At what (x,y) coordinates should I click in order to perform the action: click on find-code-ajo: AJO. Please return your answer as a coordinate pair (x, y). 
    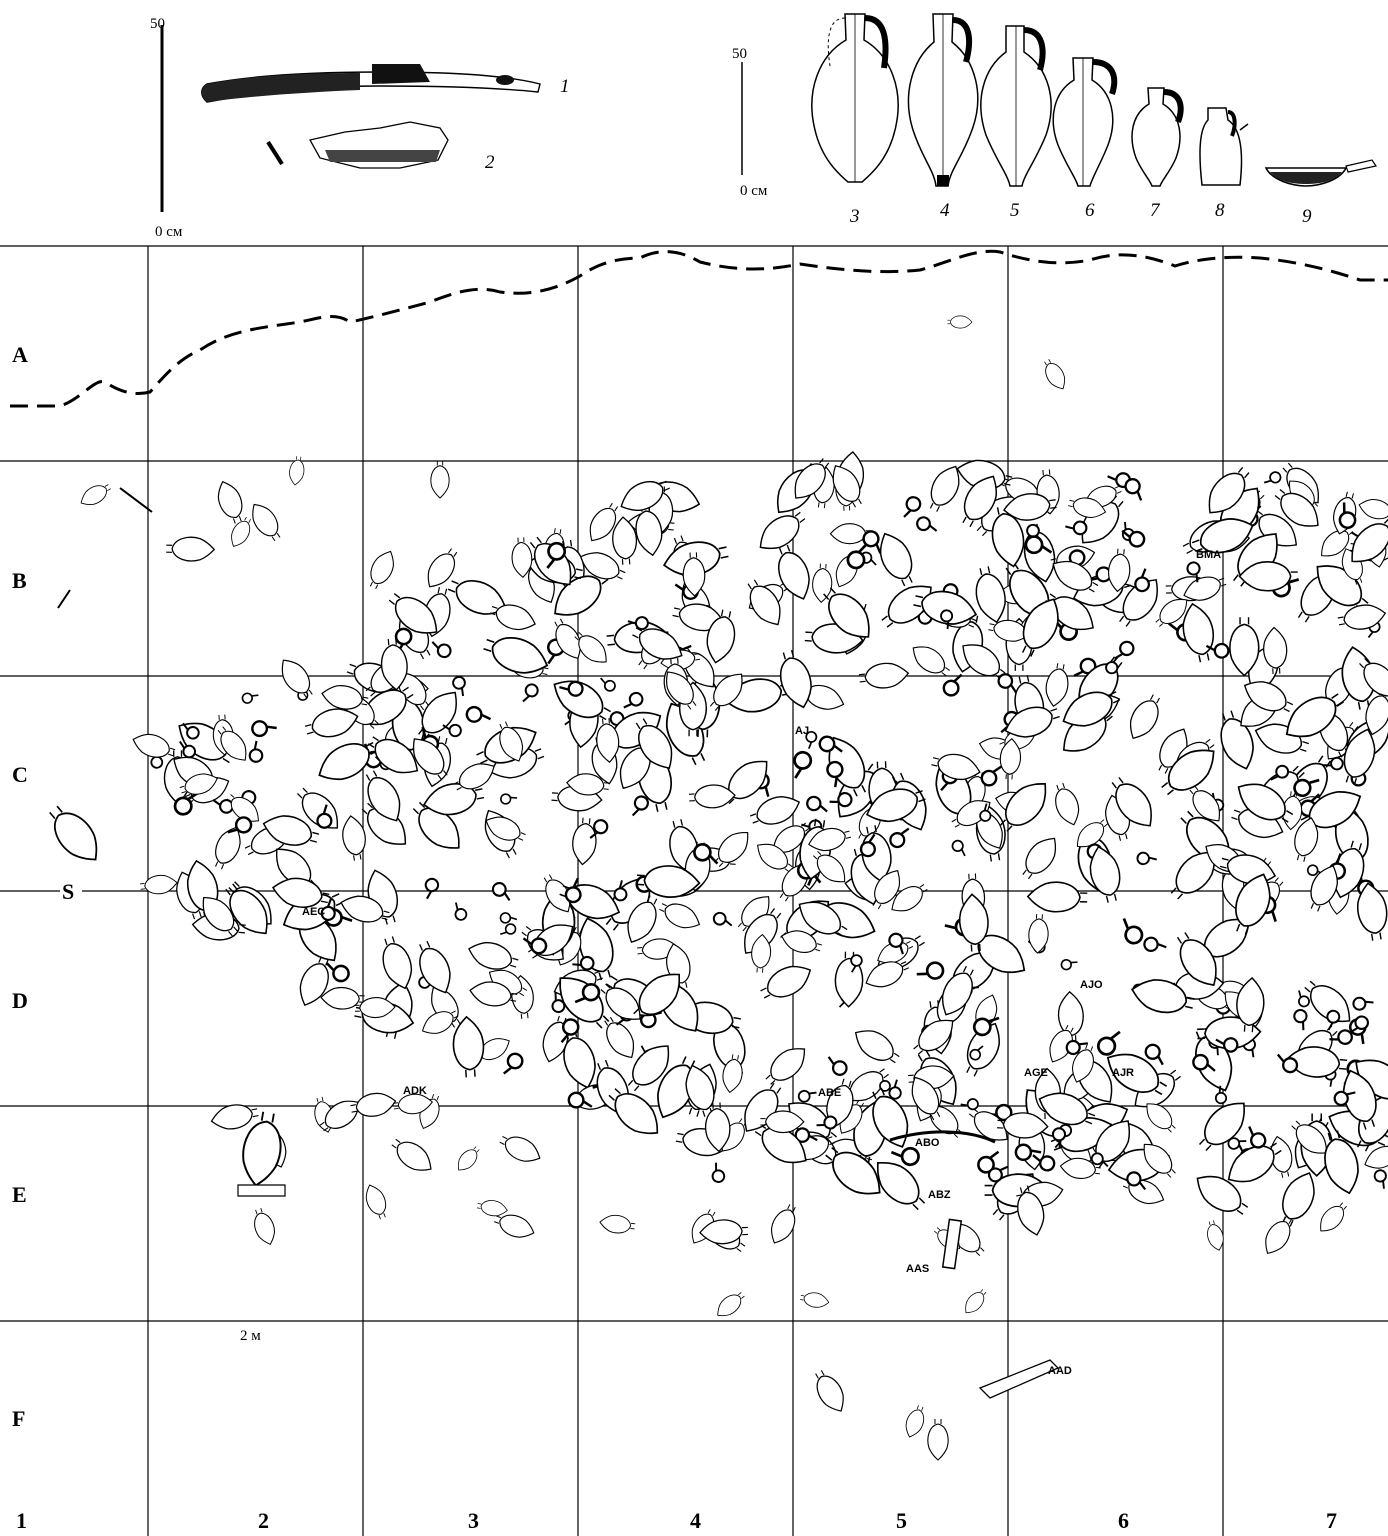
    Looking at the image, I should click on (1091, 985).